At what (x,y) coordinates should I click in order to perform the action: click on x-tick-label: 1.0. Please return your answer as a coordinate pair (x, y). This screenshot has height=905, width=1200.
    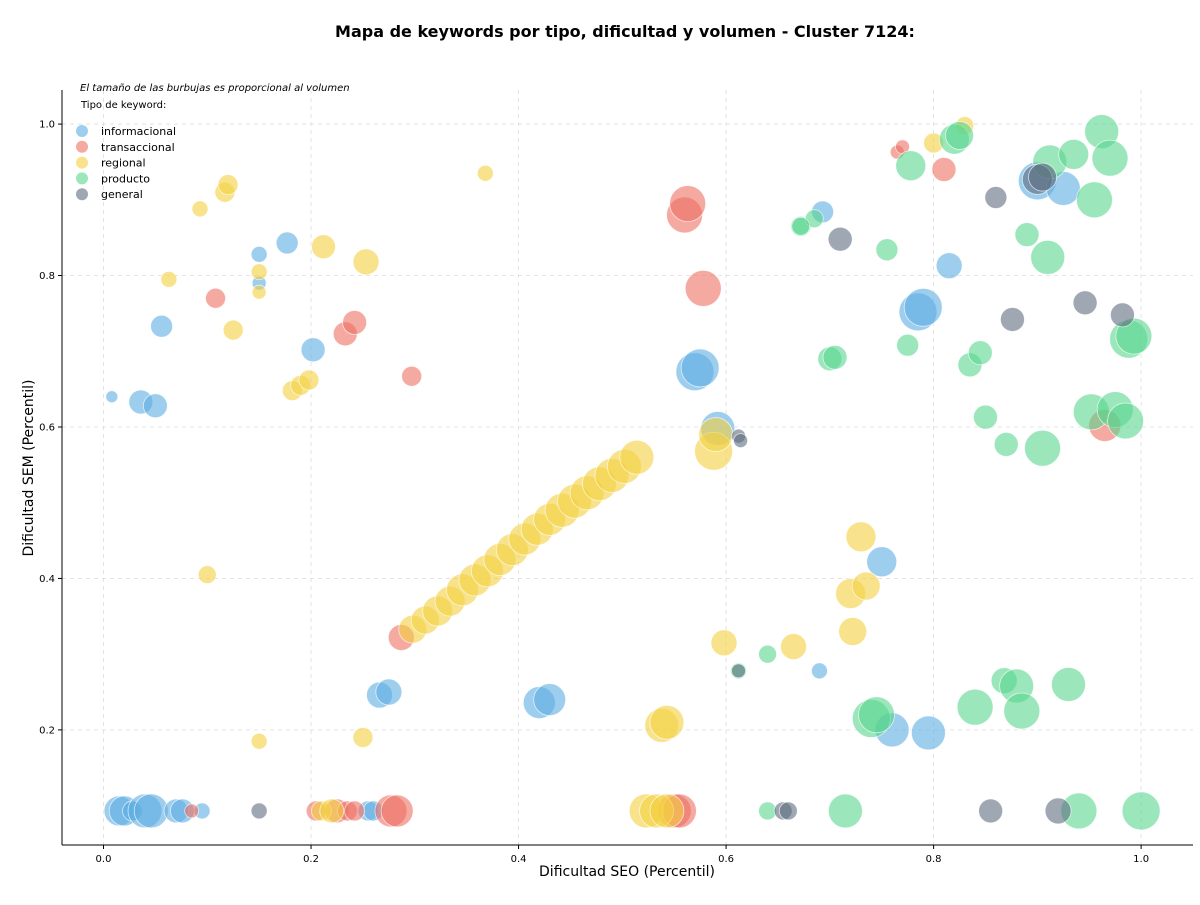
    Looking at the image, I should click on (1141, 859).